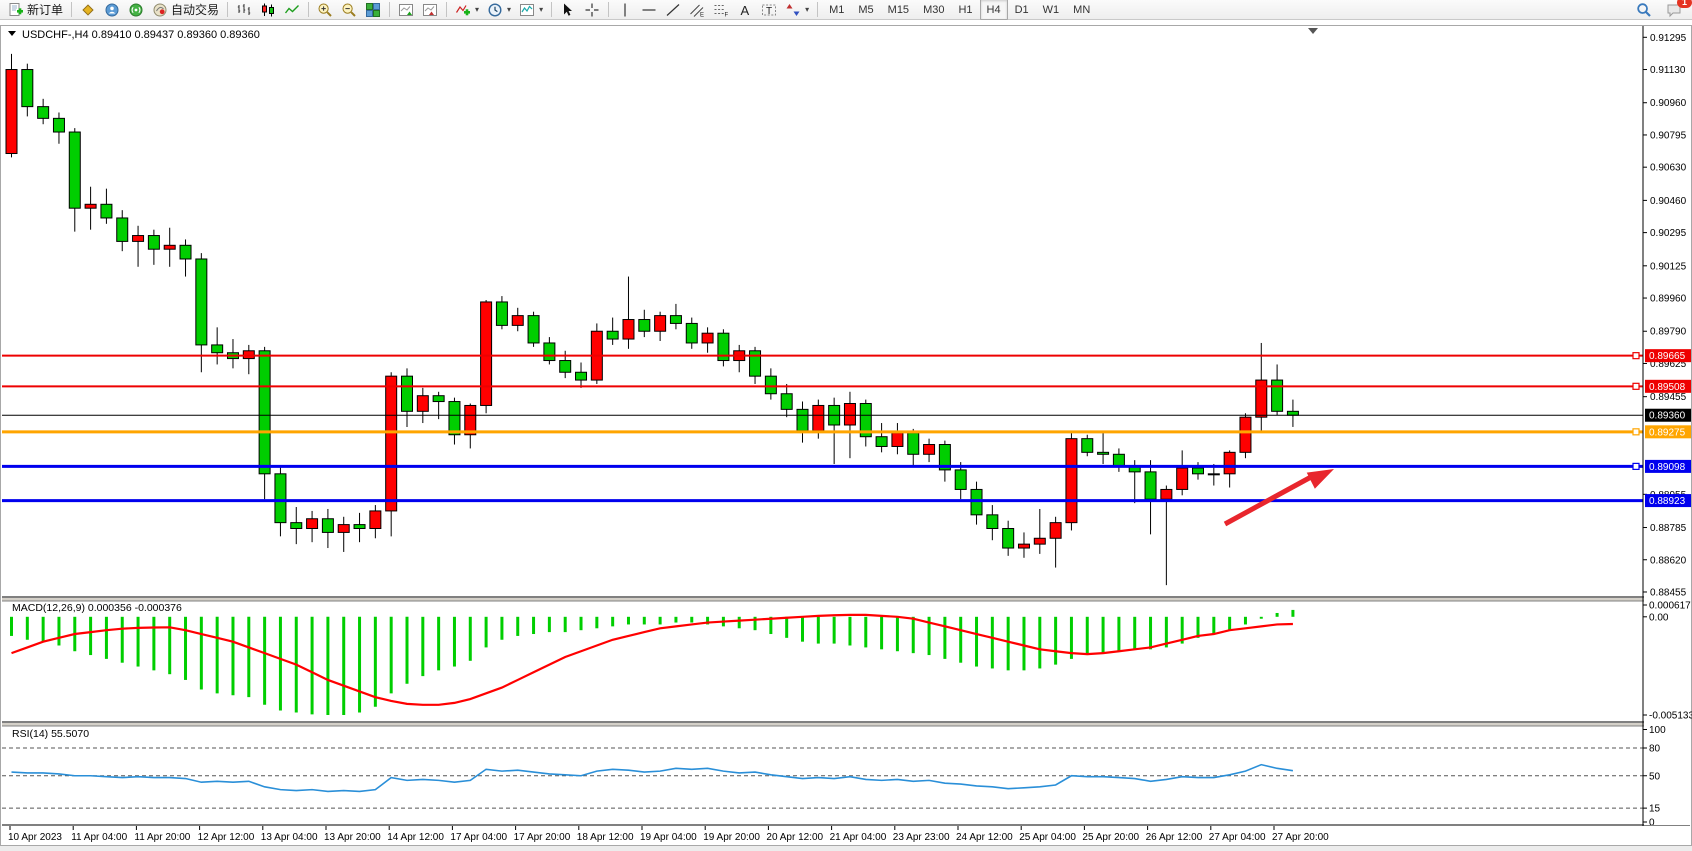  I want to click on community-icon, so click(112, 9).